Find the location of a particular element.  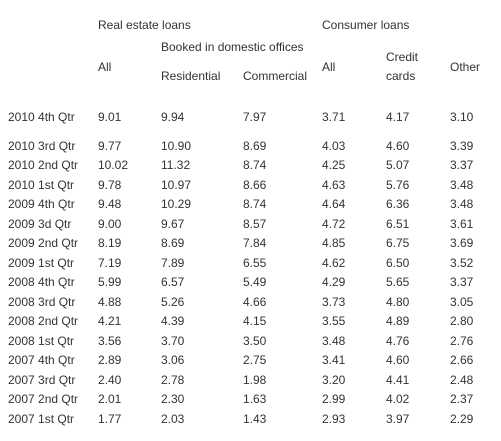

cell-period: 2008 1st Qtr is located at coordinates (41, 341).